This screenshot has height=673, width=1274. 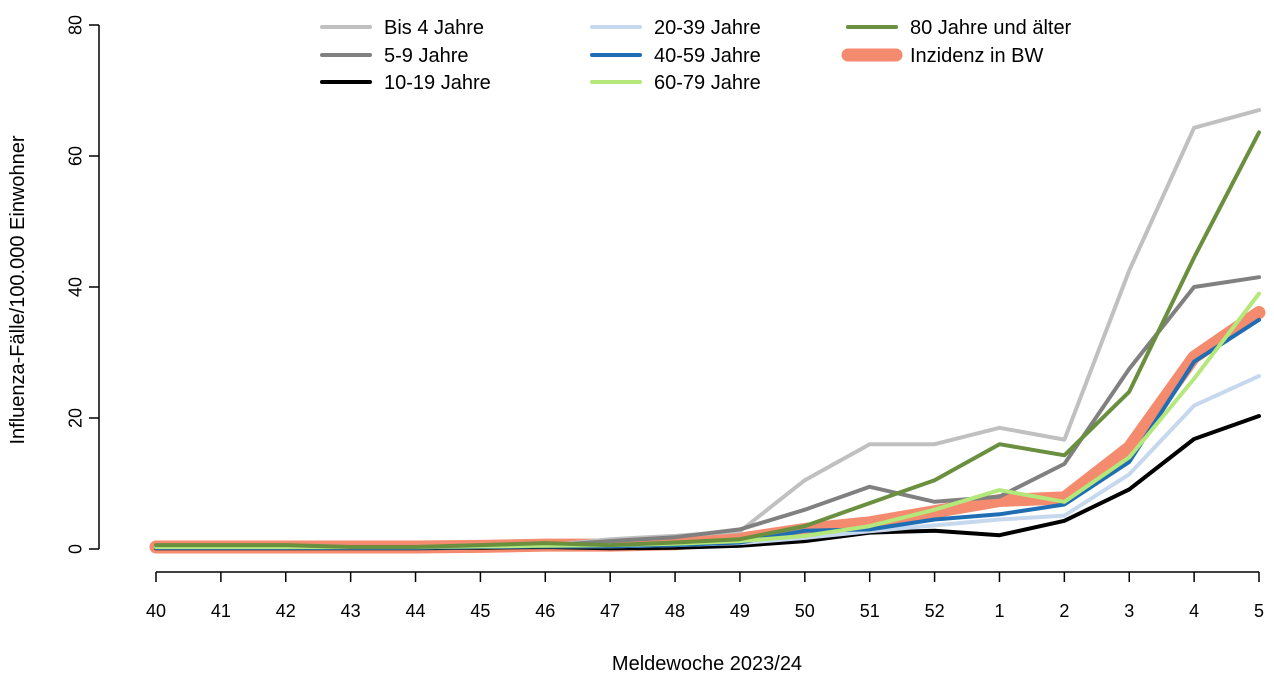 What do you see at coordinates (437, 83) in the screenshot?
I see `legend-label: 10-19 Jahre` at bounding box center [437, 83].